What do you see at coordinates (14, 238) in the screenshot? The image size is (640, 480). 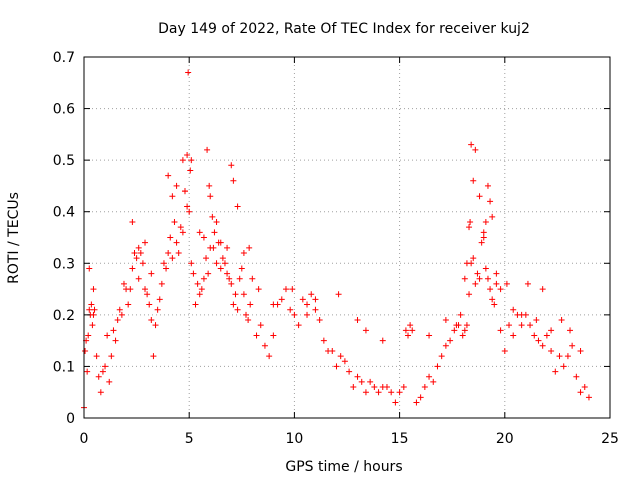 I see `y-axis-label: ROTI / TECUs` at bounding box center [14, 238].